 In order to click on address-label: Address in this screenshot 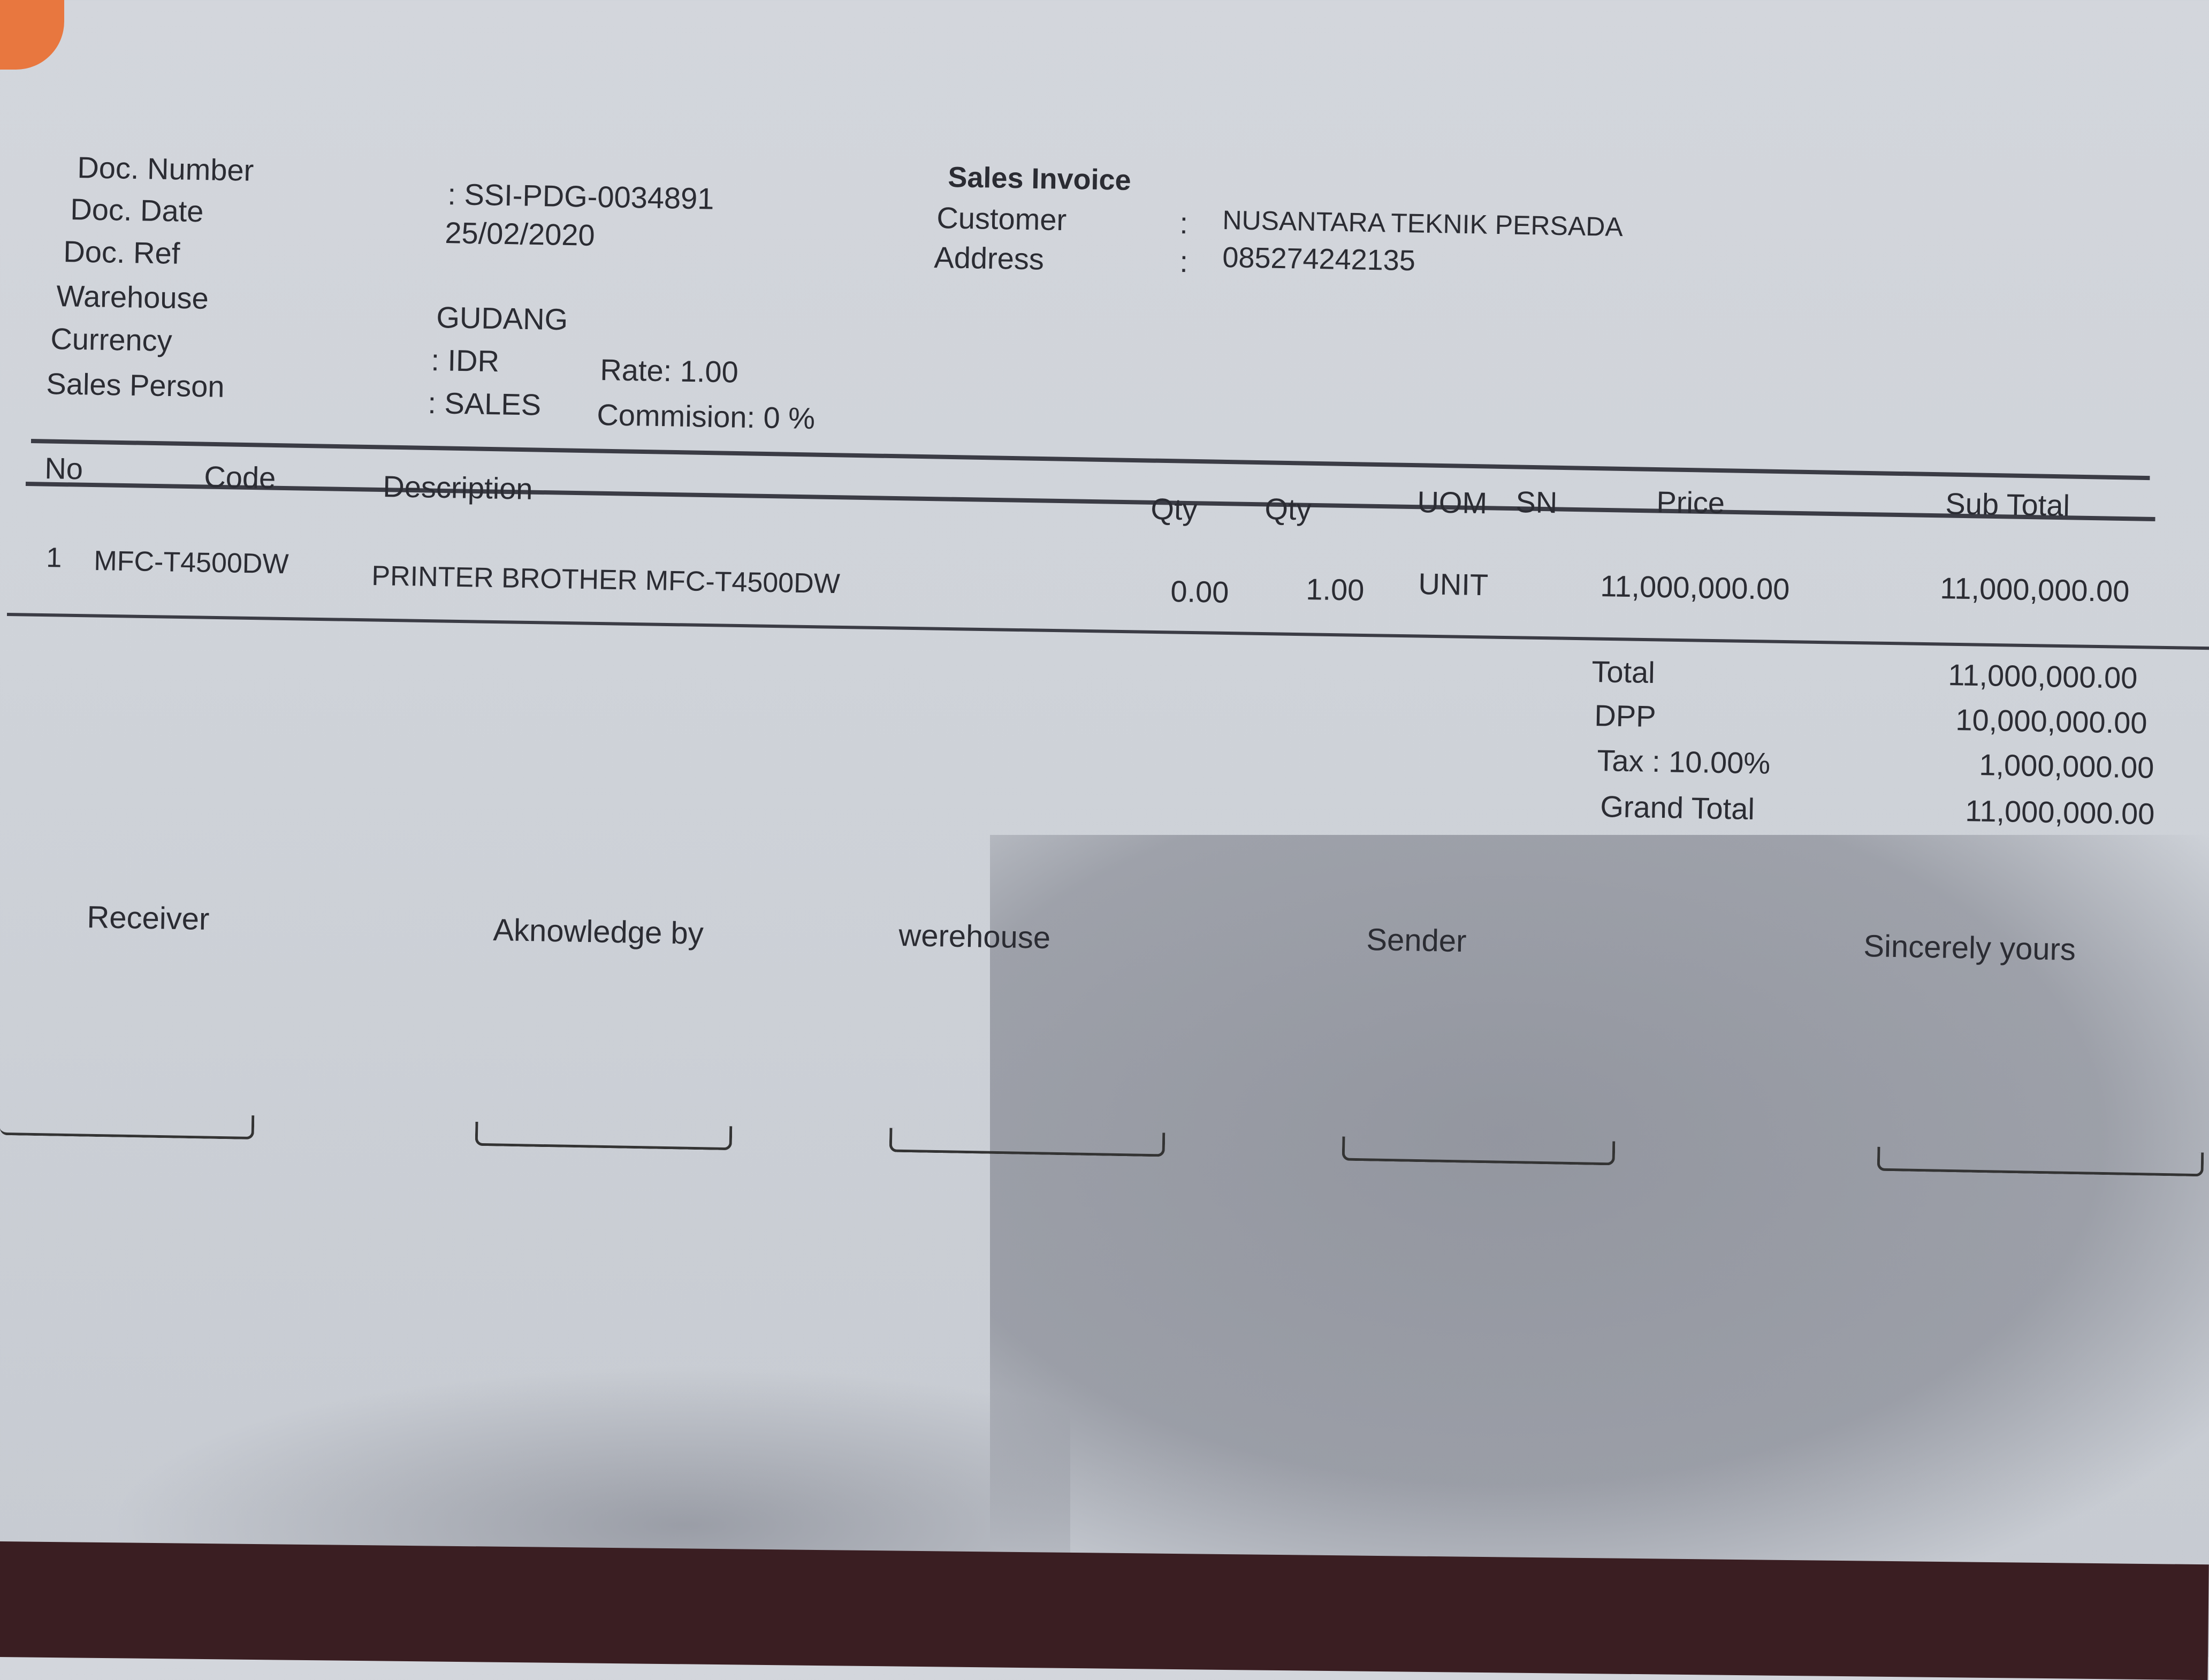, I will do `click(989, 258)`.